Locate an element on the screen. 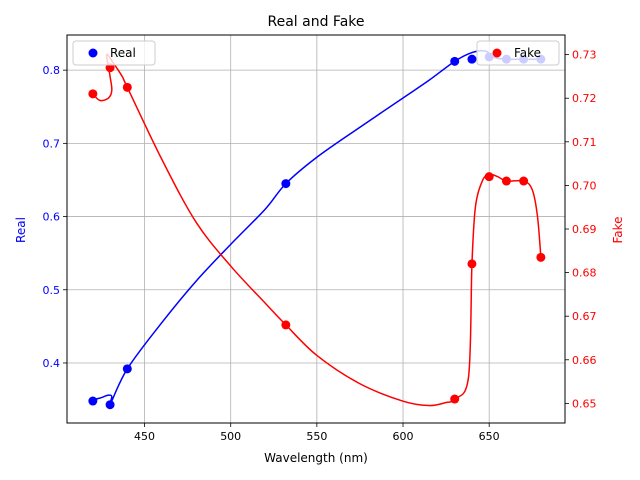 The width and height of the screenshot is (640, 480). y-right-tick-label: 0.66 is located at coordinates (584, 360).